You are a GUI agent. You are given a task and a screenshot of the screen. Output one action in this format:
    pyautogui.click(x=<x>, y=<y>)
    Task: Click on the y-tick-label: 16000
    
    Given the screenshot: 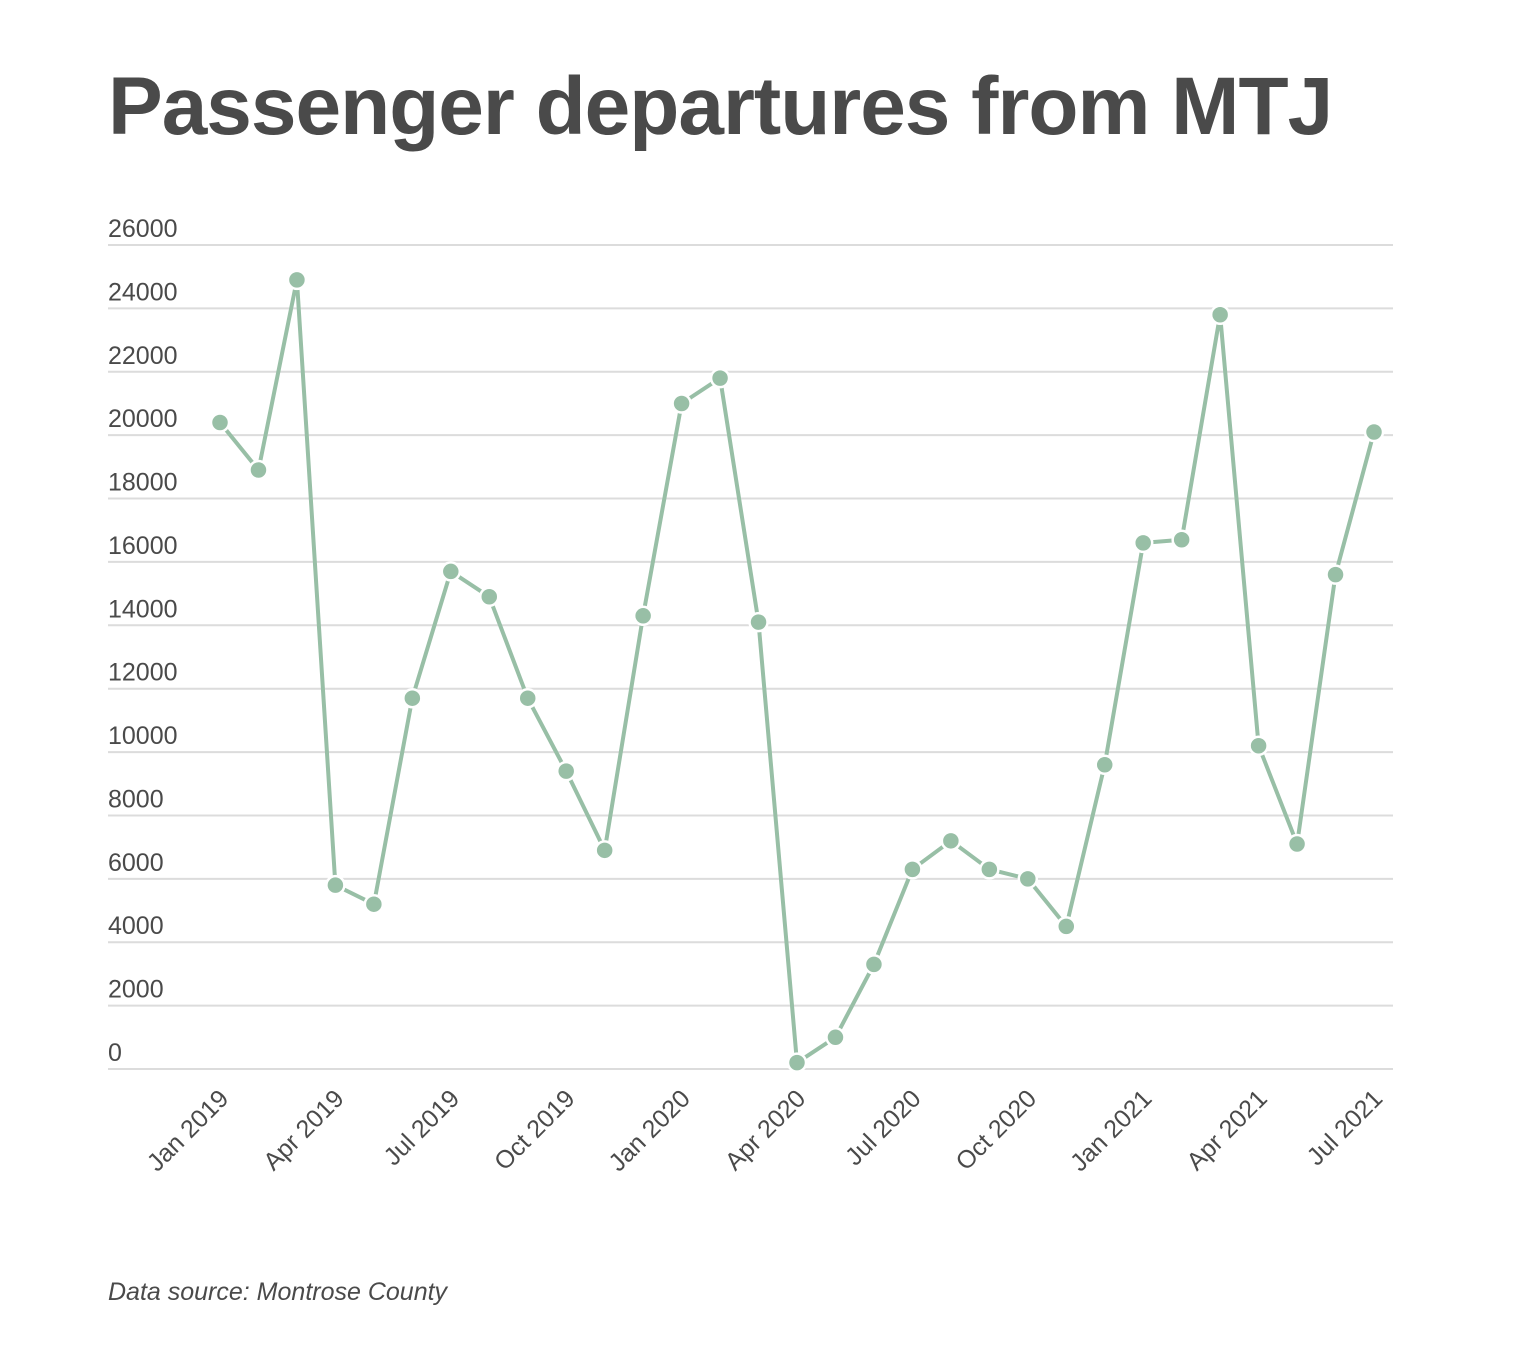 What is the action you would take?
    pyautogui.click(x=143, y=546)
    